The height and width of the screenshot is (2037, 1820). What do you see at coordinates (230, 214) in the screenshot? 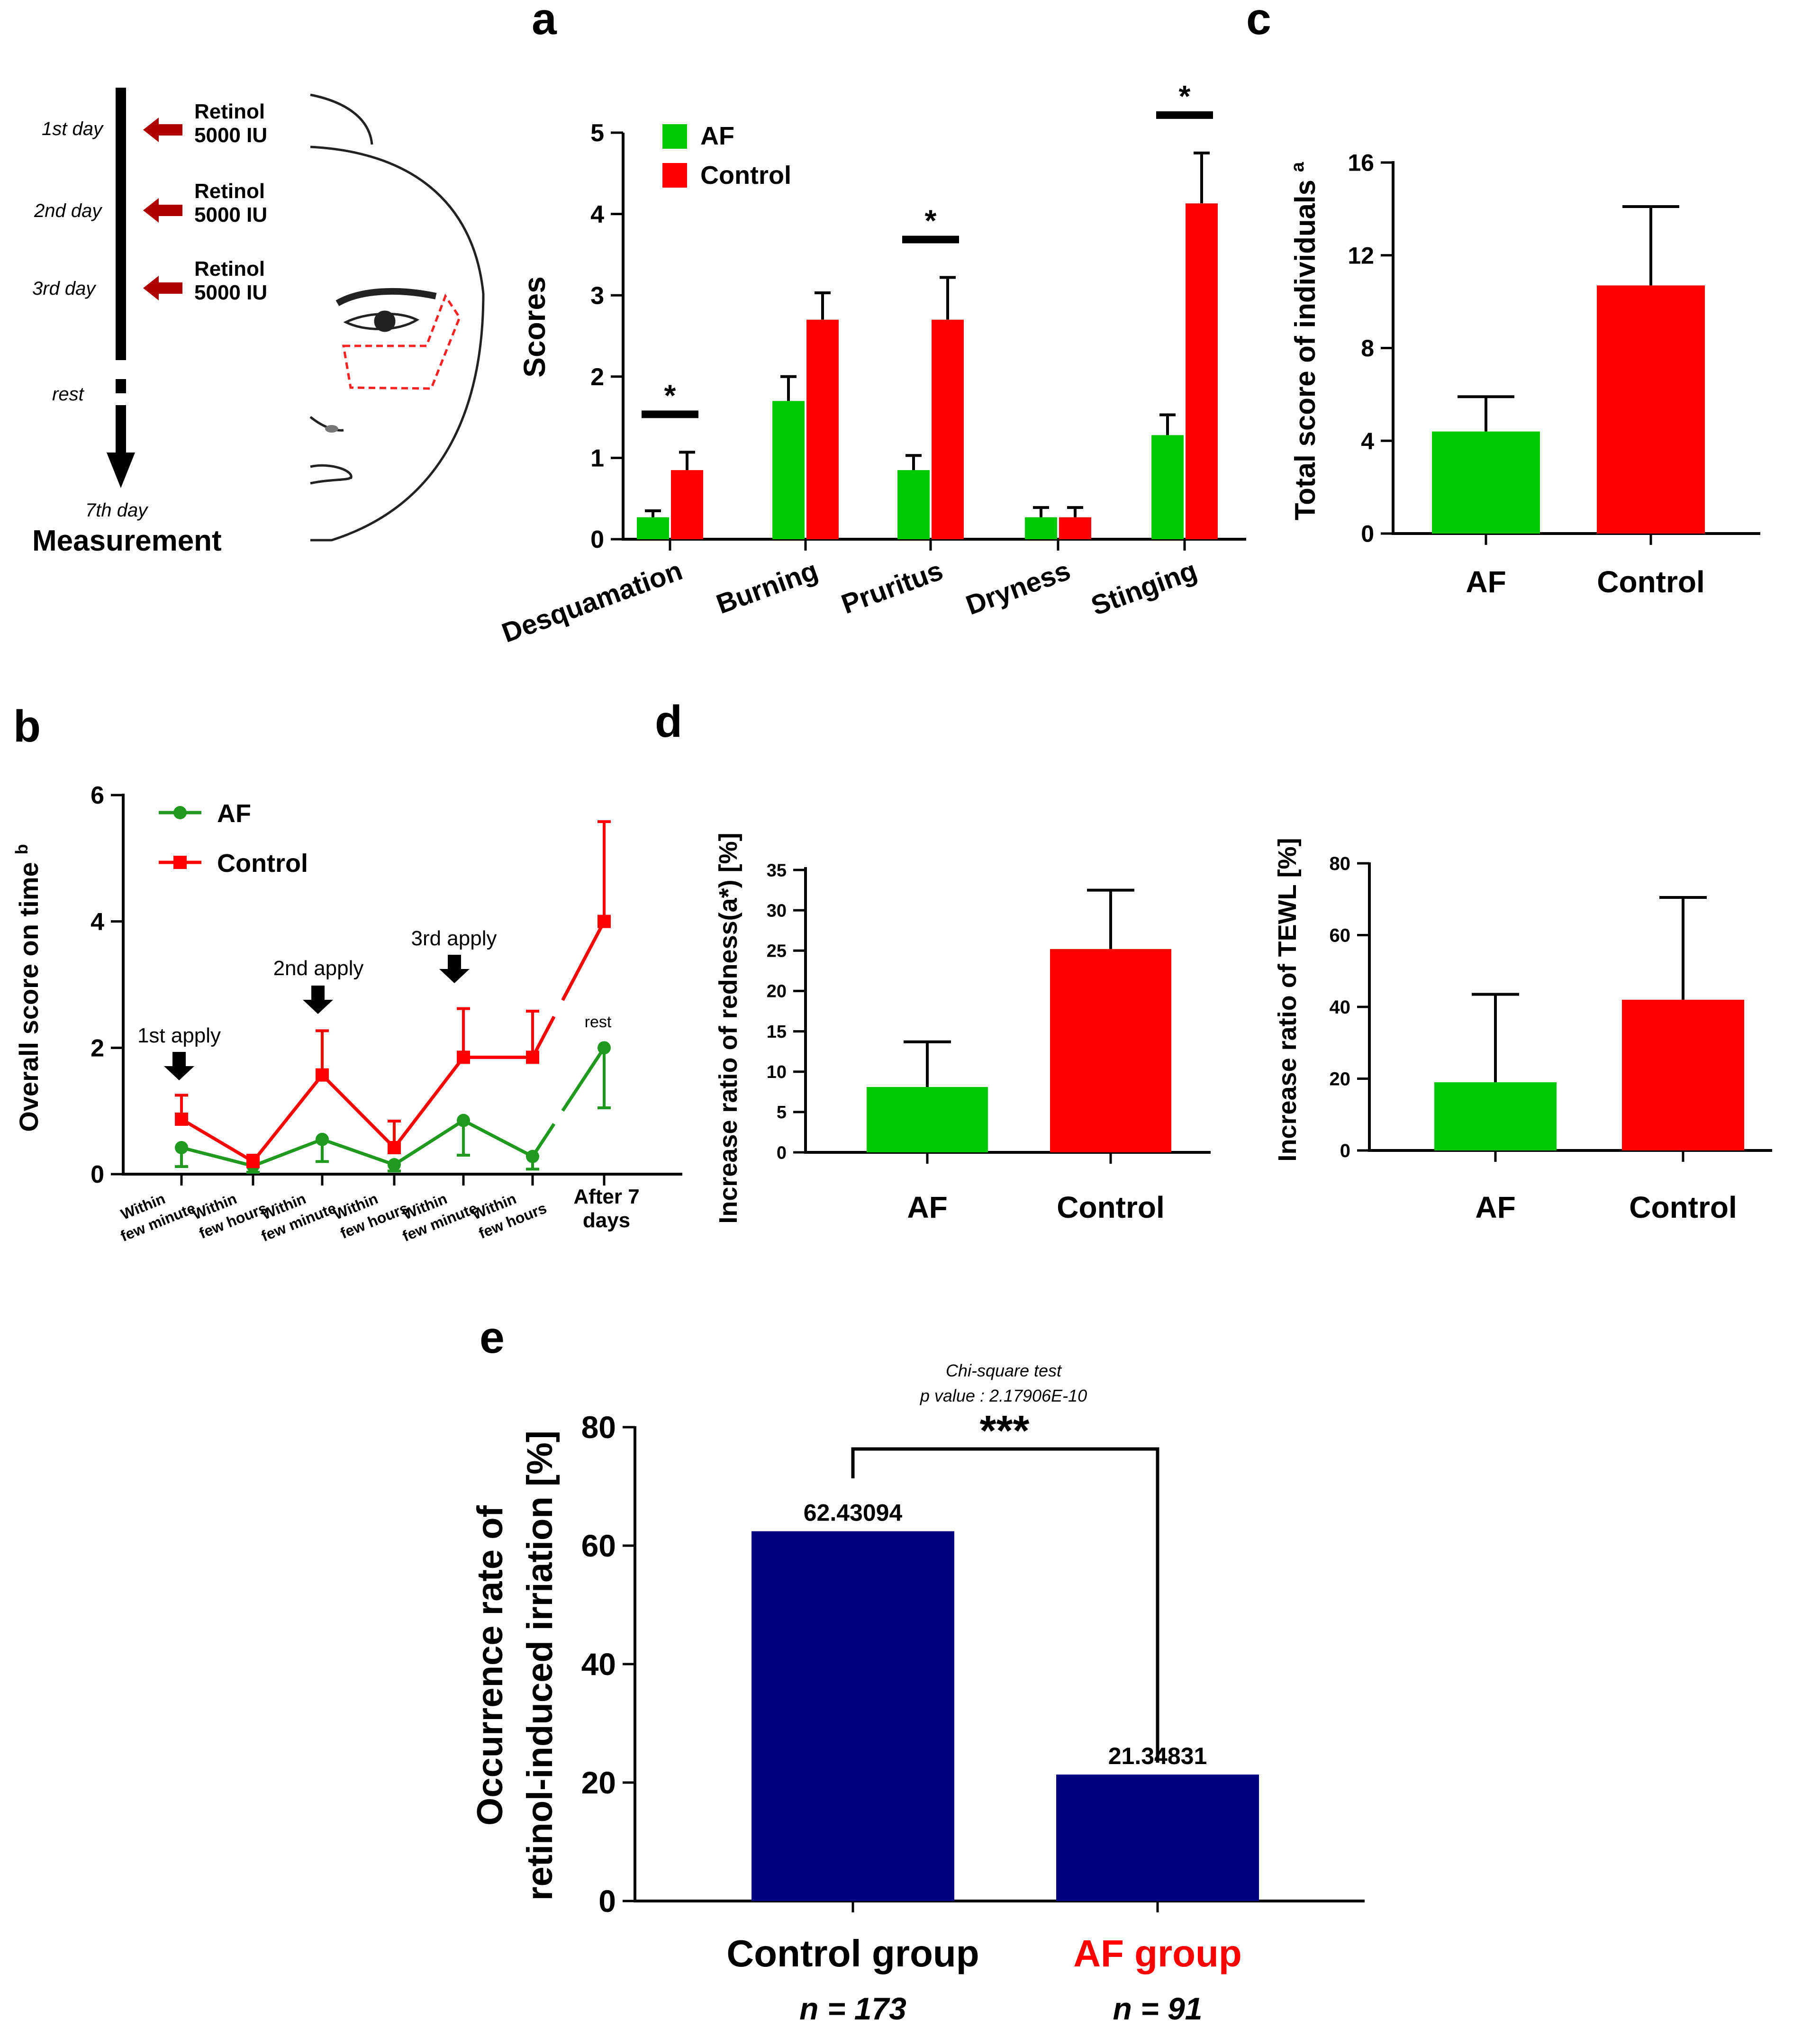
I see `retinol-dose-2: 5000 IU` at bounding box center [230, 214].